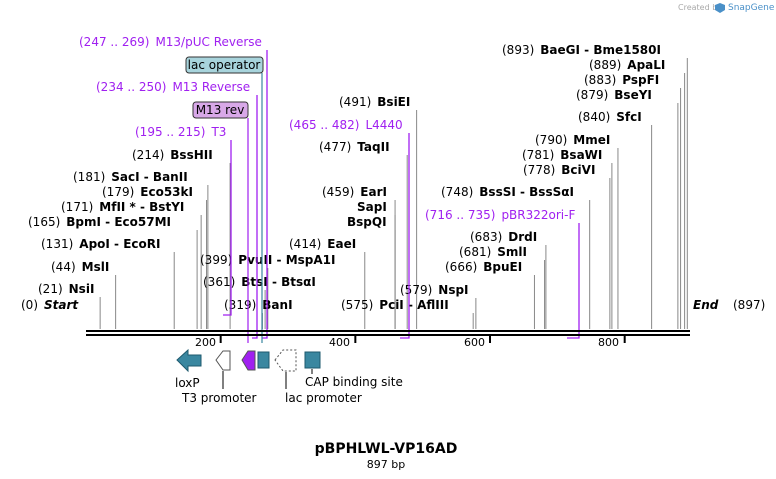 The image size is (776, 479). Describe the element at coordinates (265, 194) in the screenshot. I see `primer-line-m13-puc-reverse` at that location.